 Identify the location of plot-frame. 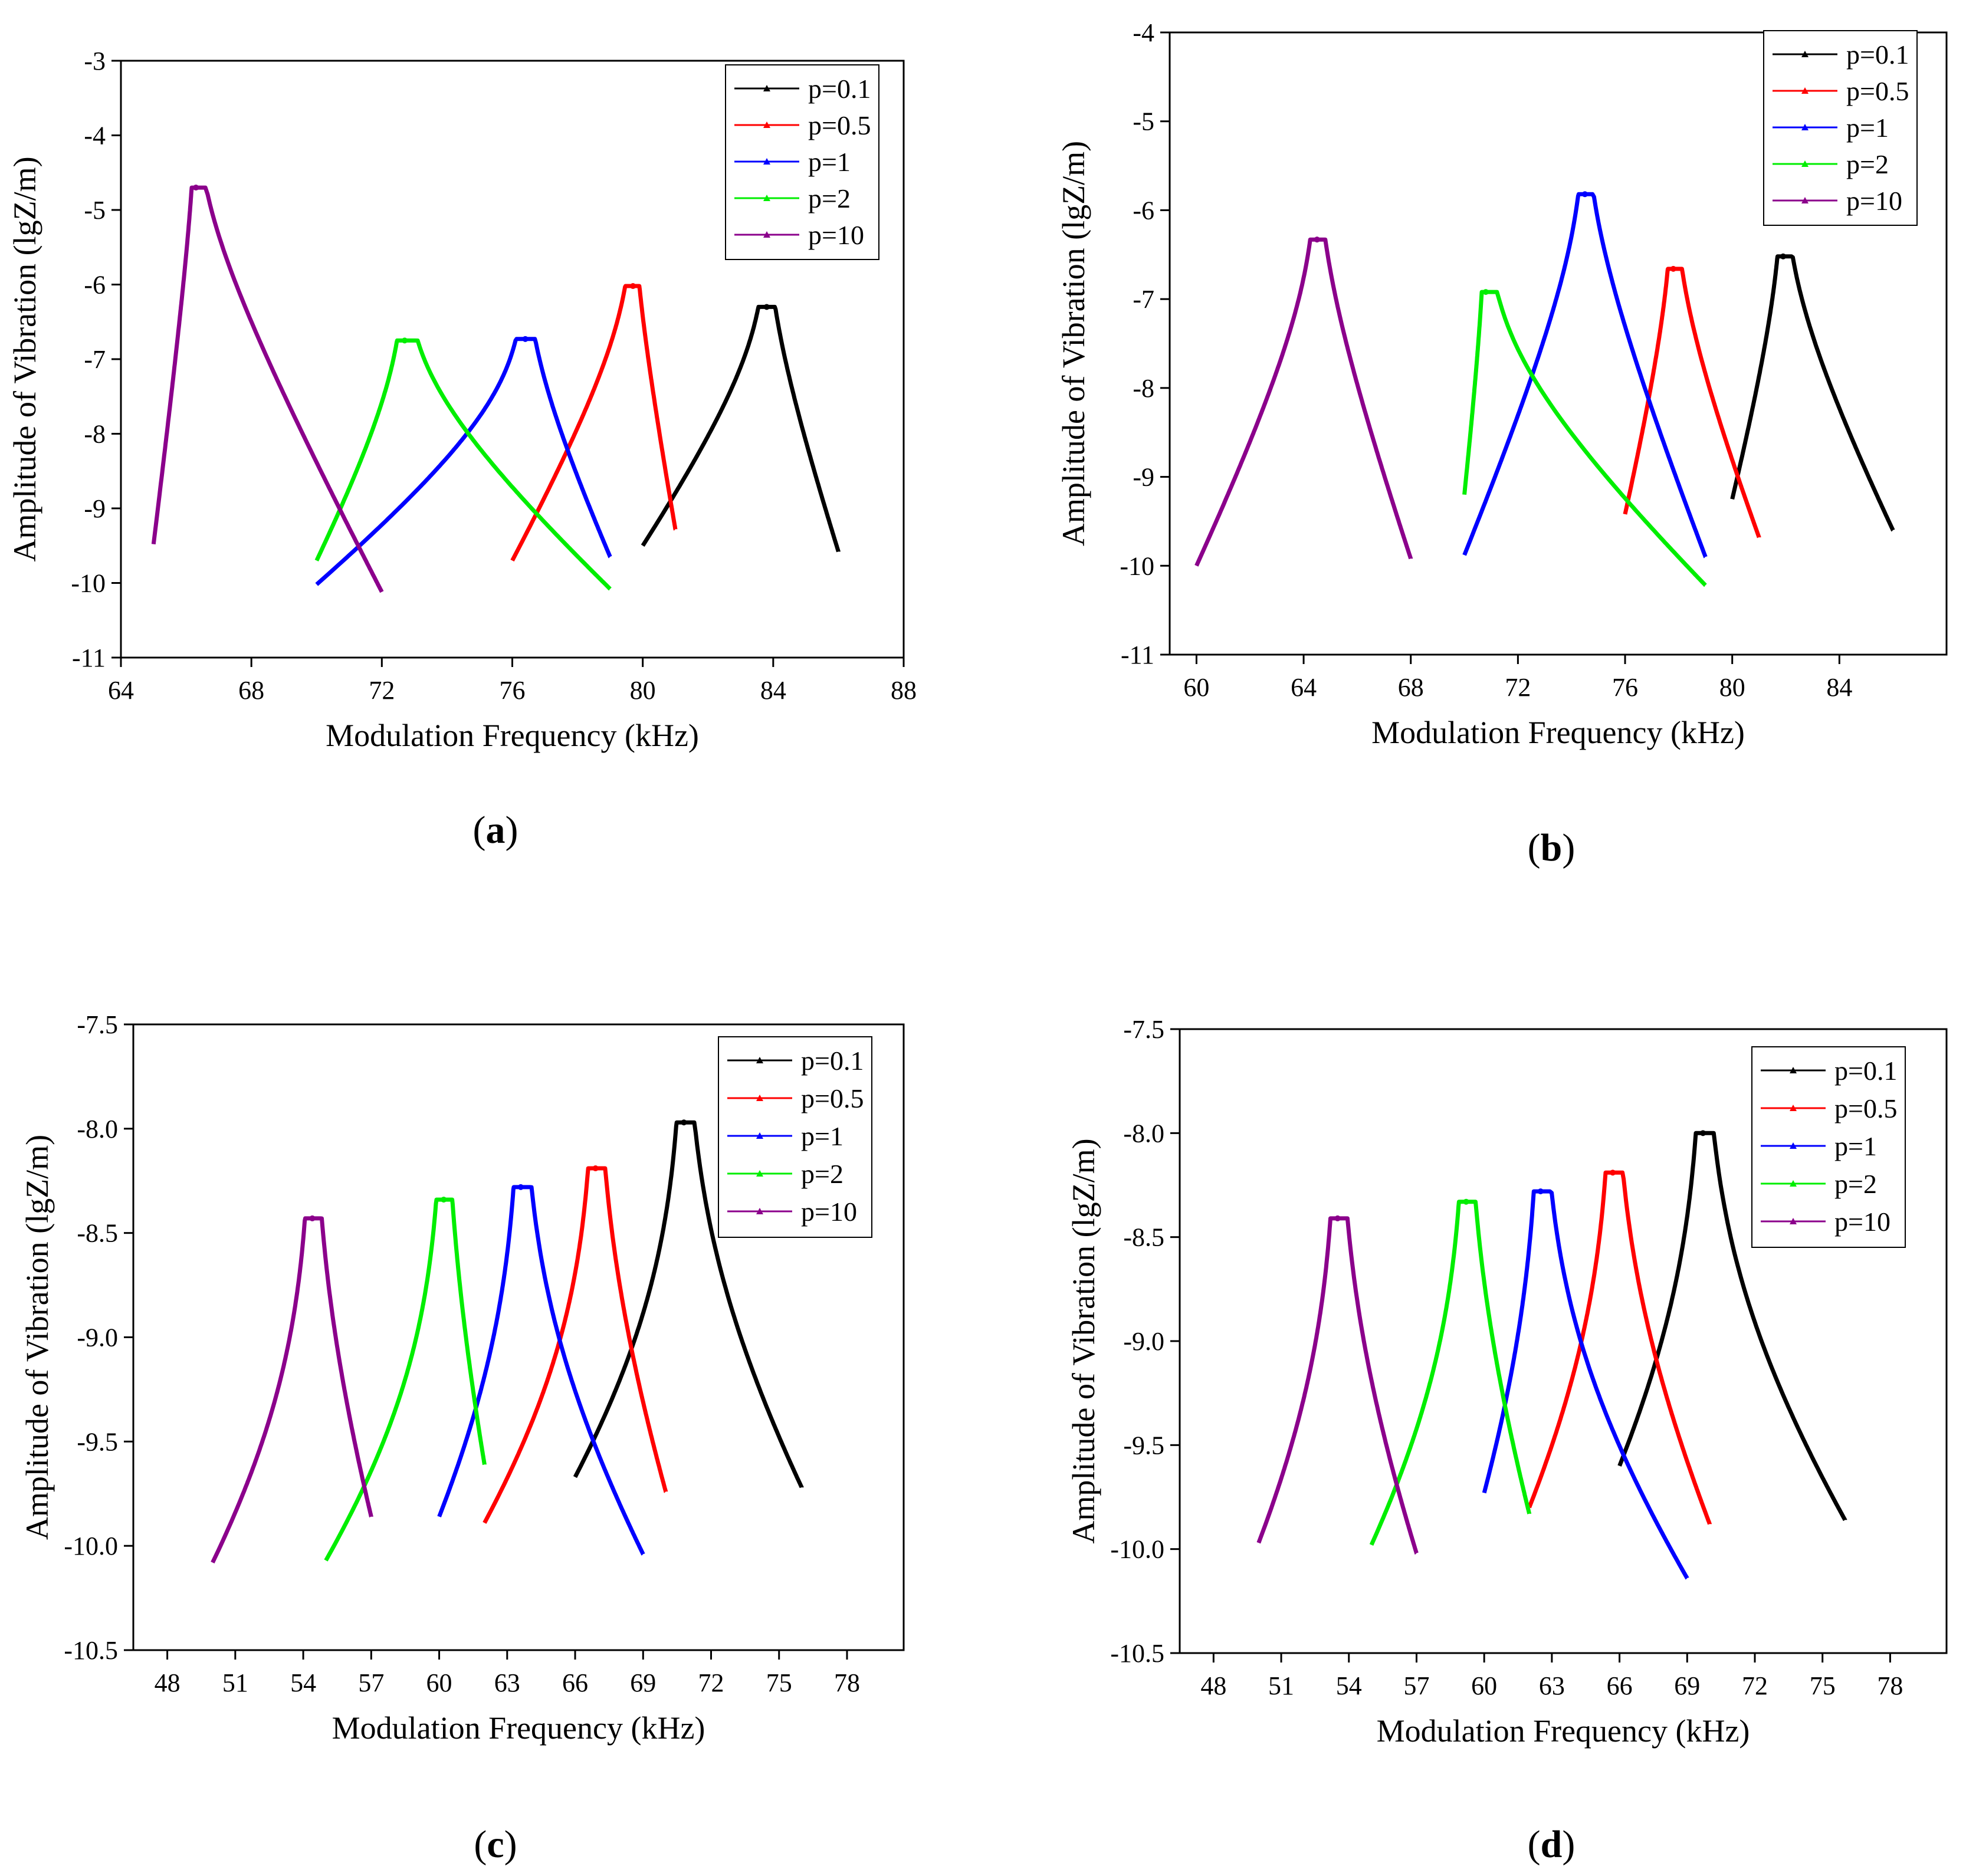
(1558, 343).